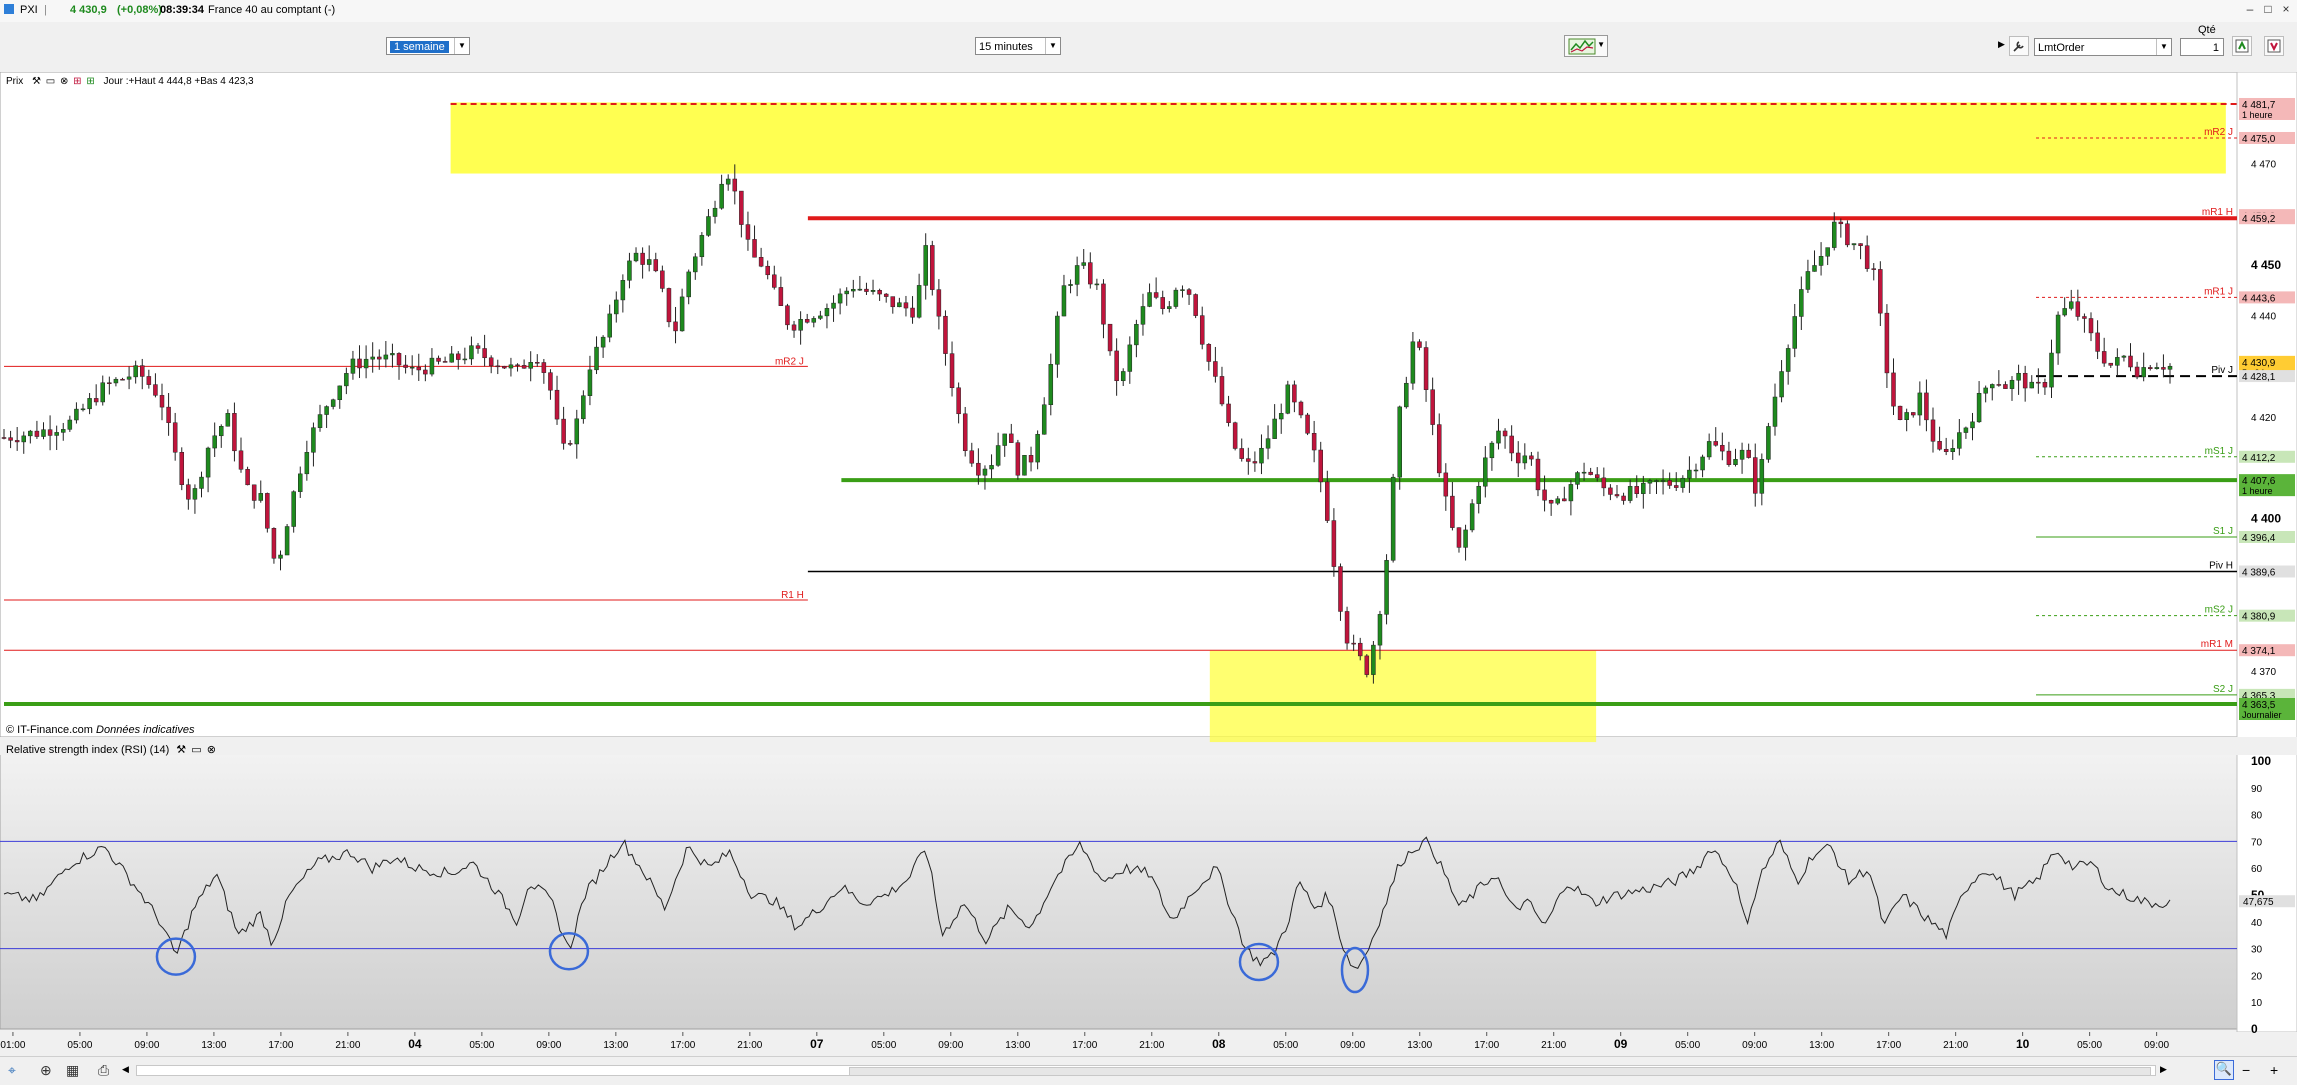 This screenshot has height=1085, width=2297. I want to click on qty-input: 1, so click(2202, 47).